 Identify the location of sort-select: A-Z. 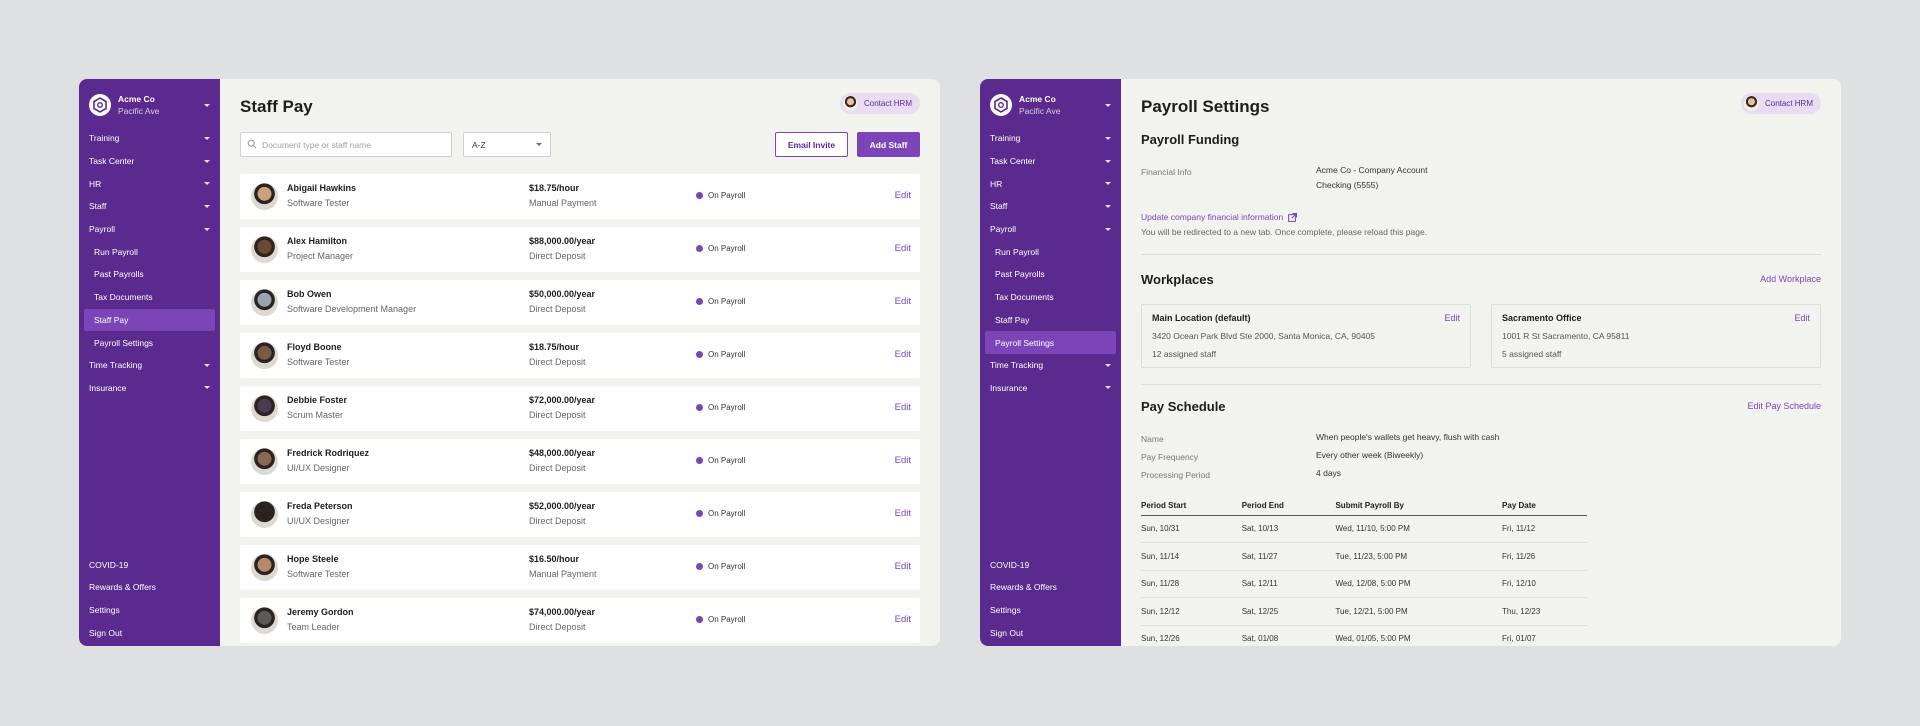
(507, 144).